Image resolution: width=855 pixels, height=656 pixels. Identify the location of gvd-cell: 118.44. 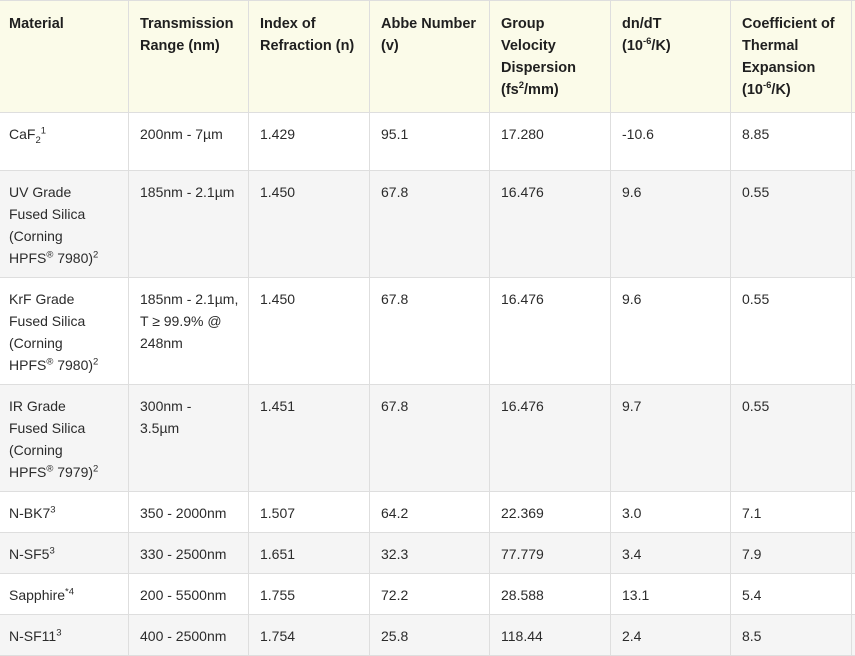
(550, 635).